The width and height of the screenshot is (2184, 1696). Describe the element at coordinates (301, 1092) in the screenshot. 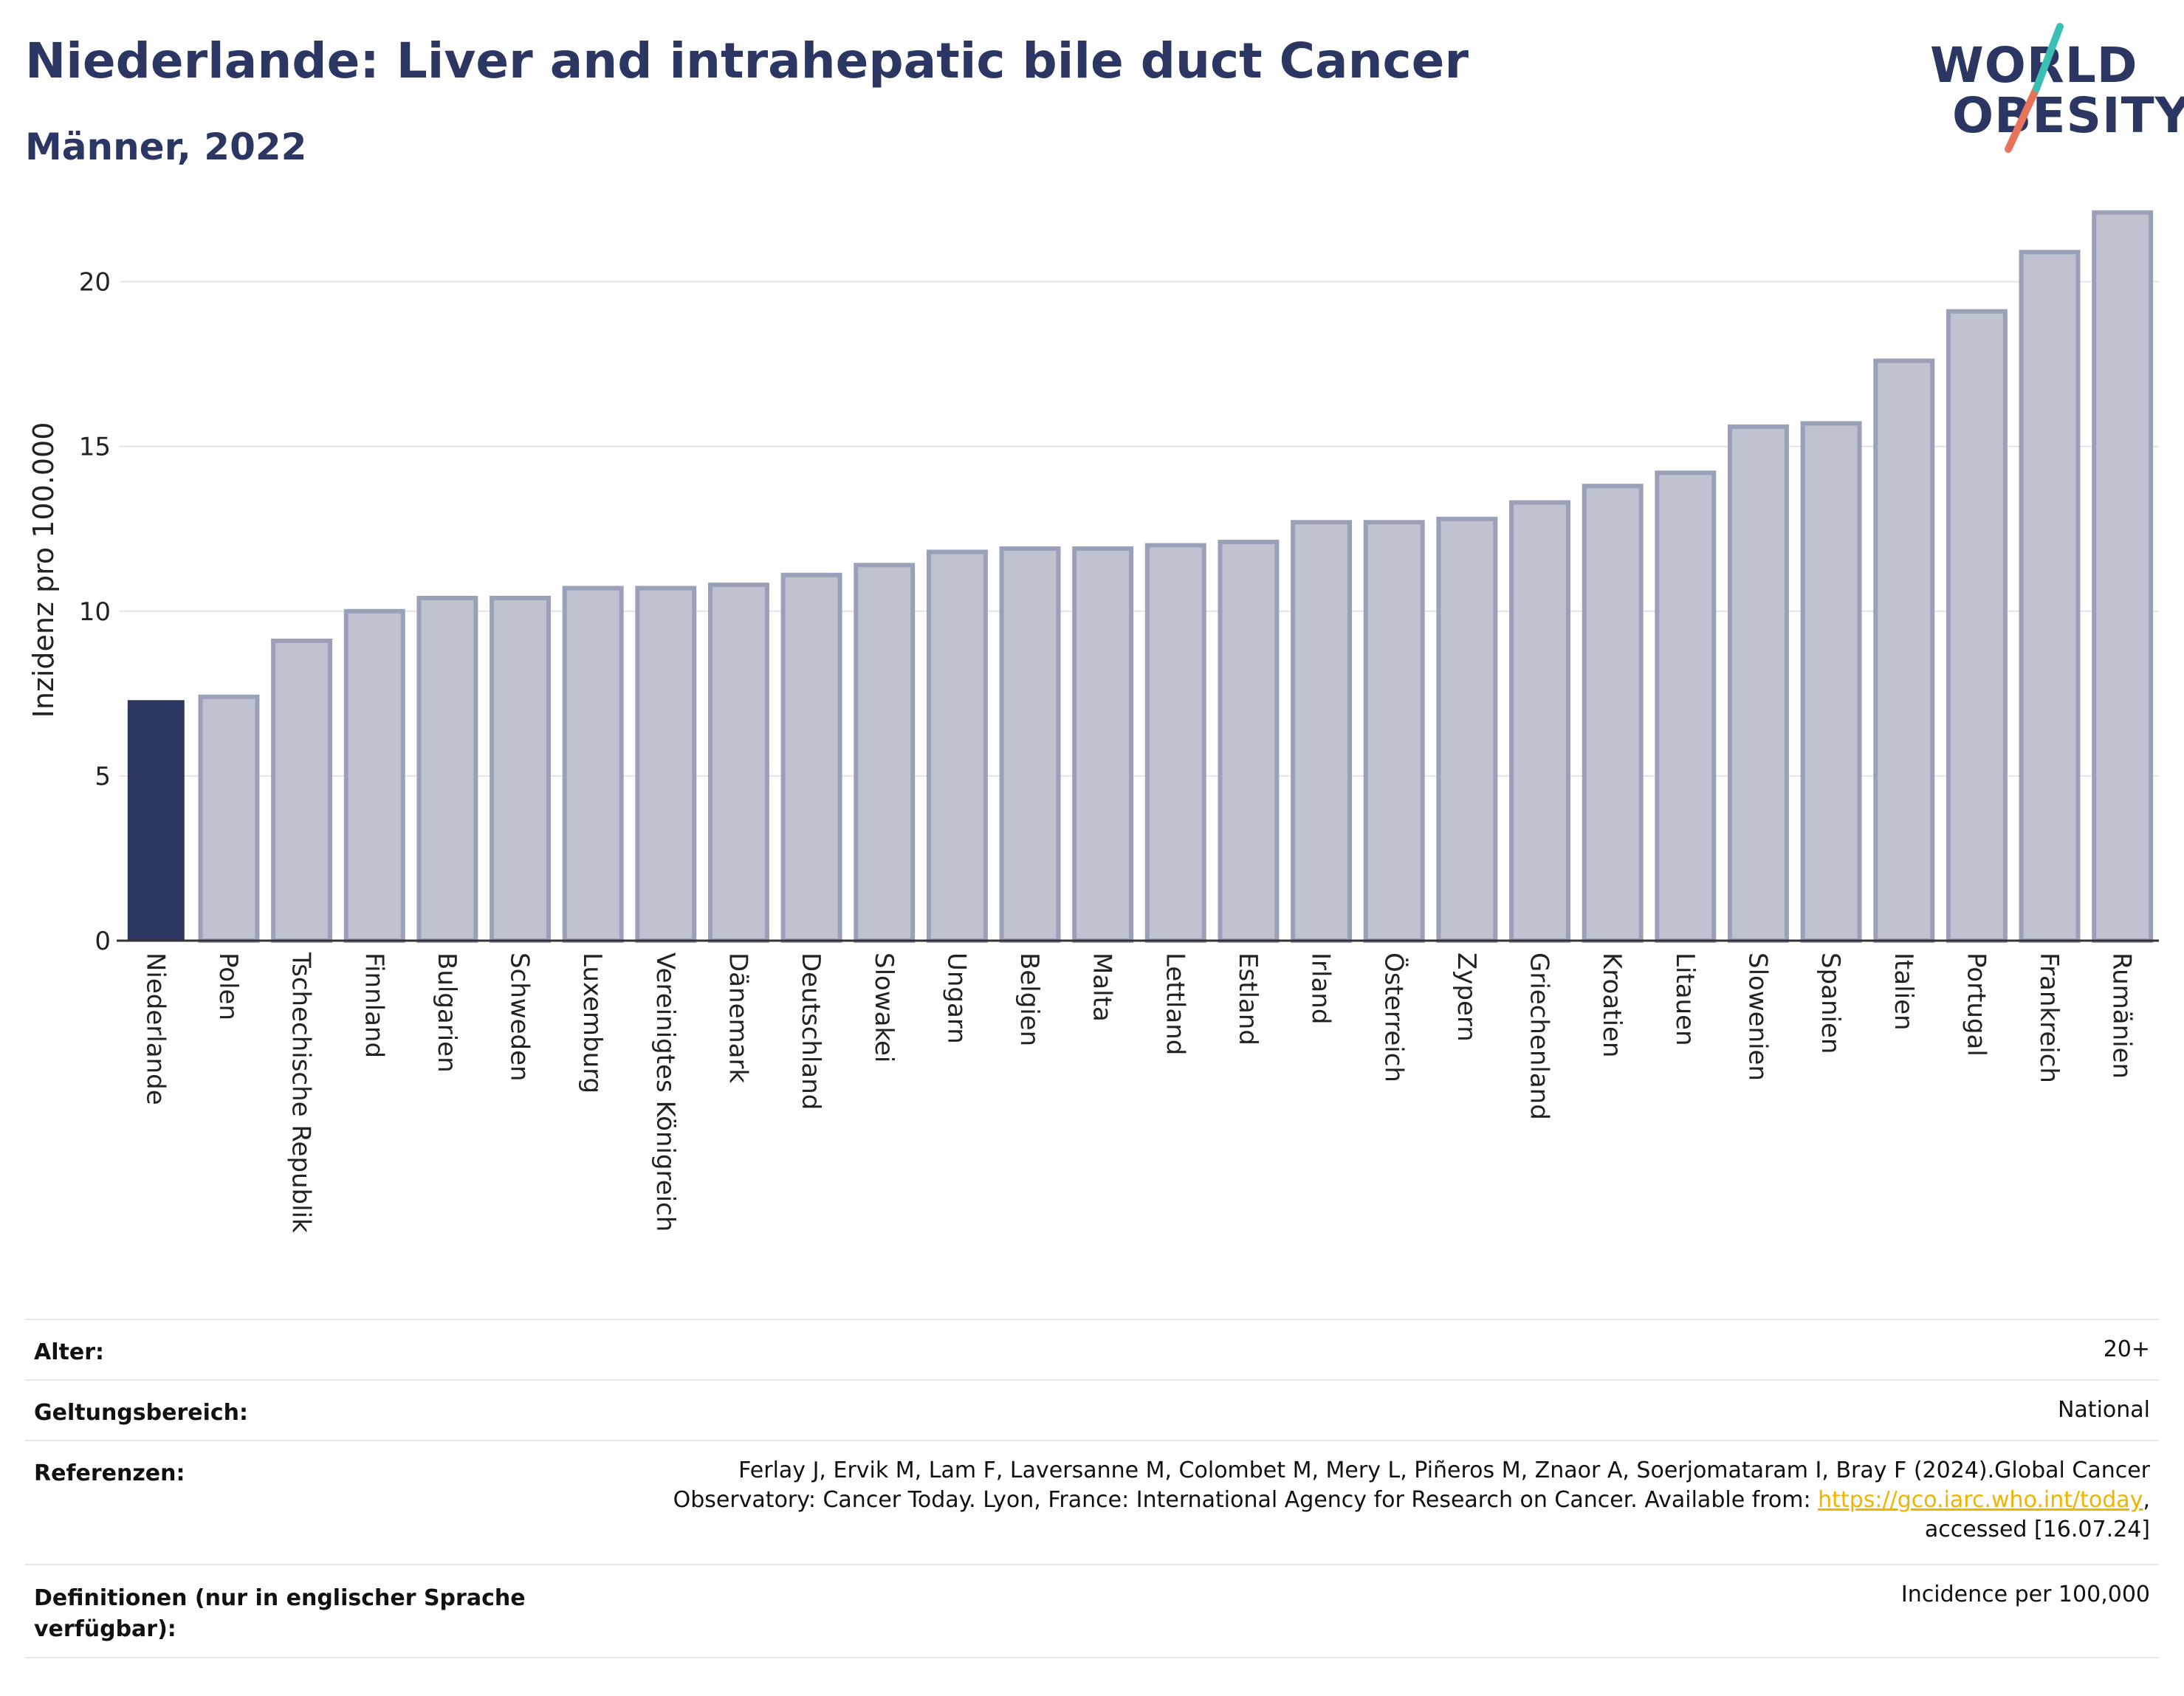

I see `x-tick-label: Tschechische Republik` at that location.